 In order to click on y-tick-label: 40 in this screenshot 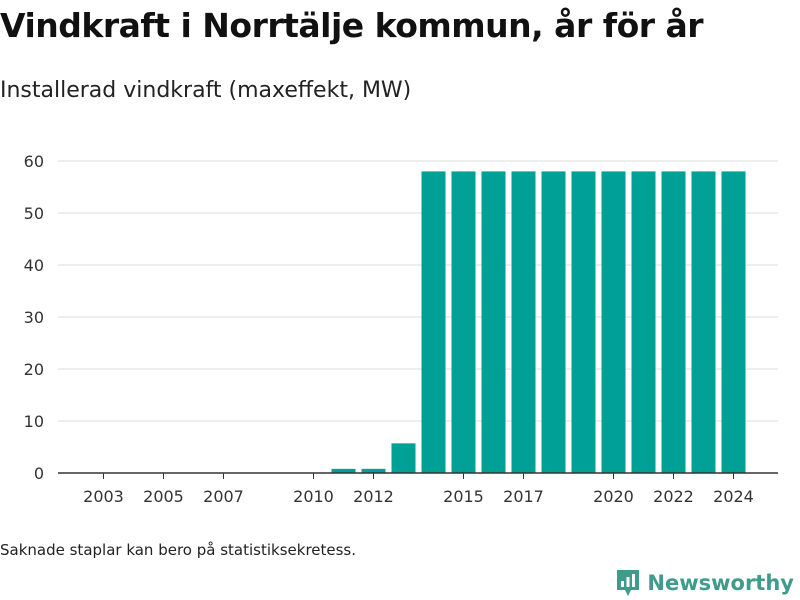, I will do `click(34, 265)`.